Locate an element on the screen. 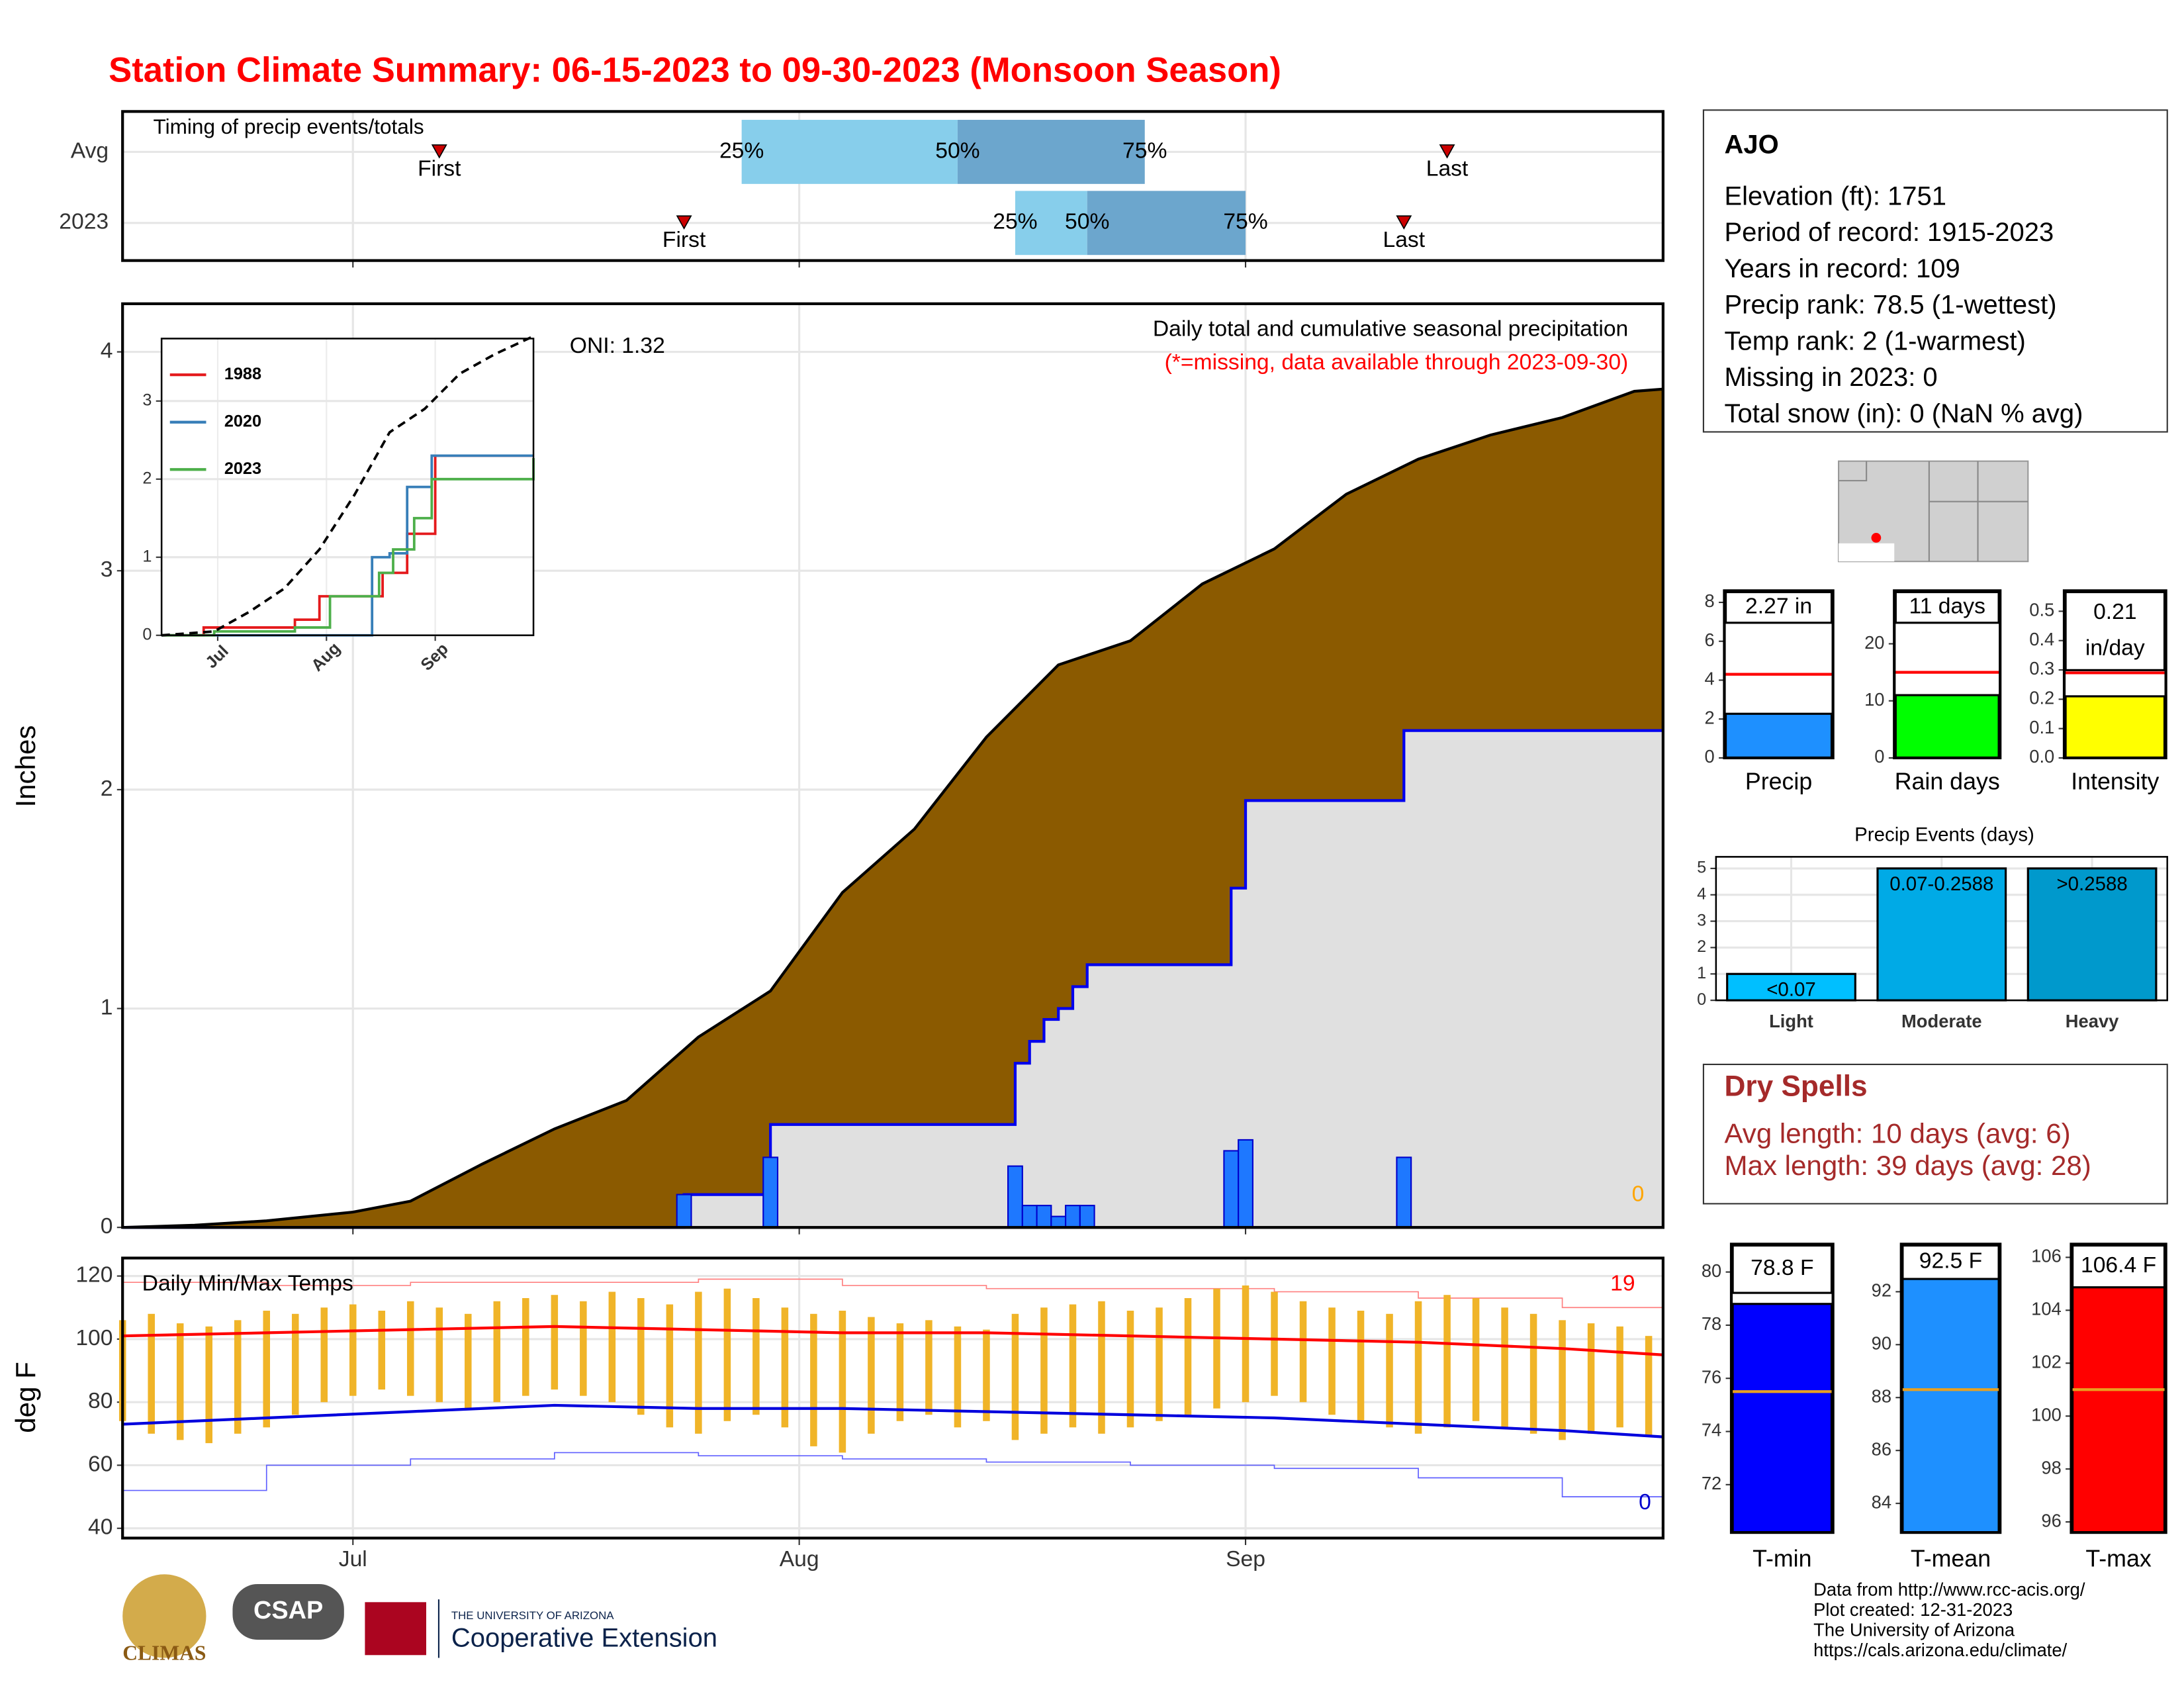 Image resolution: width=2184 pixels, height=1688 pixels. legend-label: 1988 is located at coordinates (242, 374).